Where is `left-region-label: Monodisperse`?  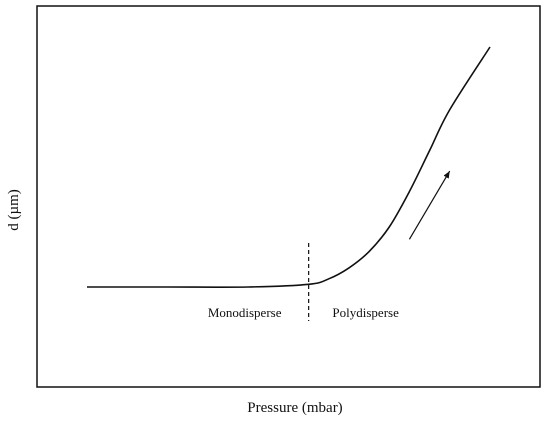 left-region-label: Monodisperse is located at coordinates (245, 312).